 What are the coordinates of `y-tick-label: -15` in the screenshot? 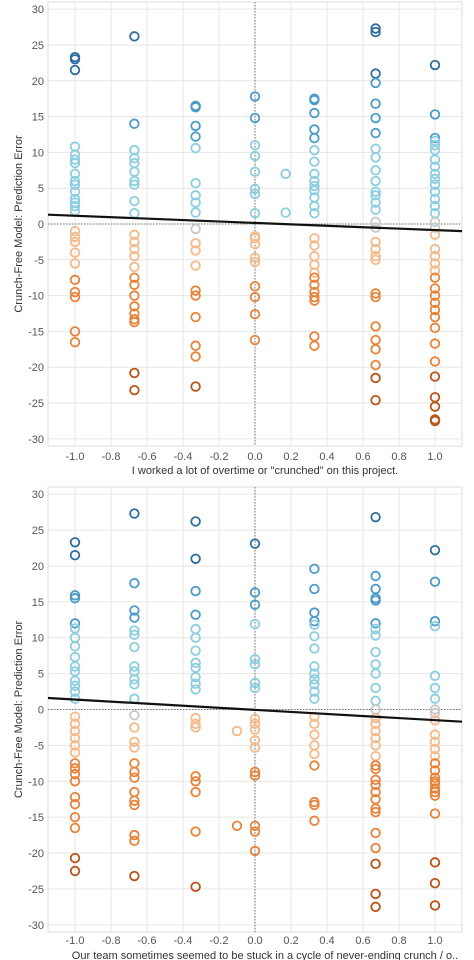 It's located at (36, 332).